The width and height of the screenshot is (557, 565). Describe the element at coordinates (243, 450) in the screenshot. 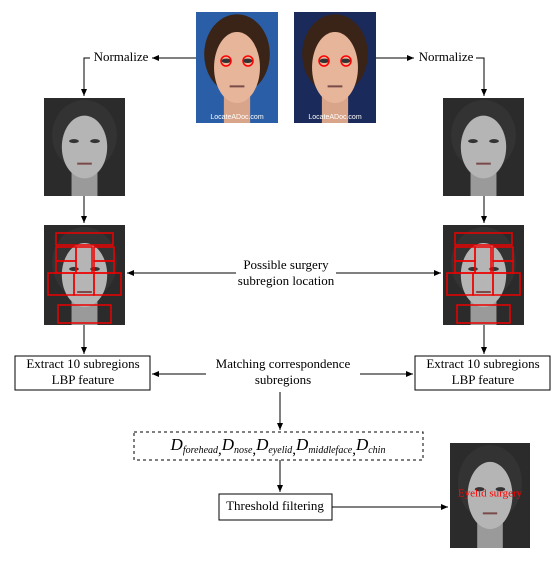

I see `formula-subscript: nose` at that location.